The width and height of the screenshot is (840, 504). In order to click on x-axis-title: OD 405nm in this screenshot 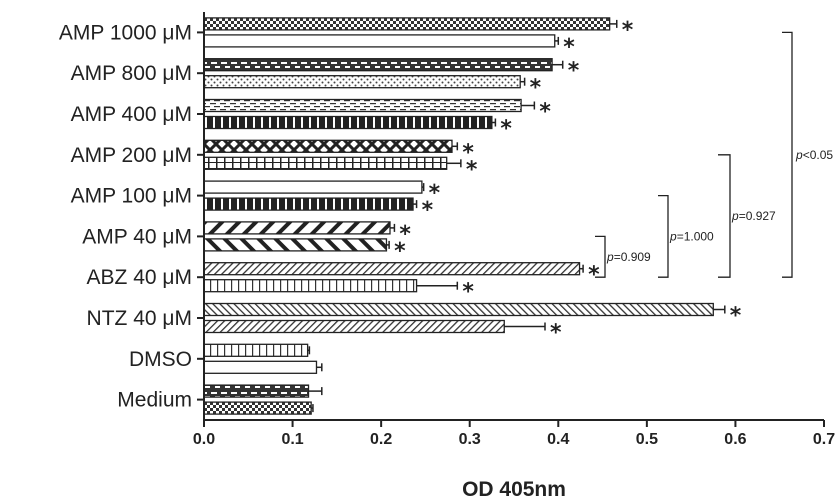, I will do `click(514, 489)`.